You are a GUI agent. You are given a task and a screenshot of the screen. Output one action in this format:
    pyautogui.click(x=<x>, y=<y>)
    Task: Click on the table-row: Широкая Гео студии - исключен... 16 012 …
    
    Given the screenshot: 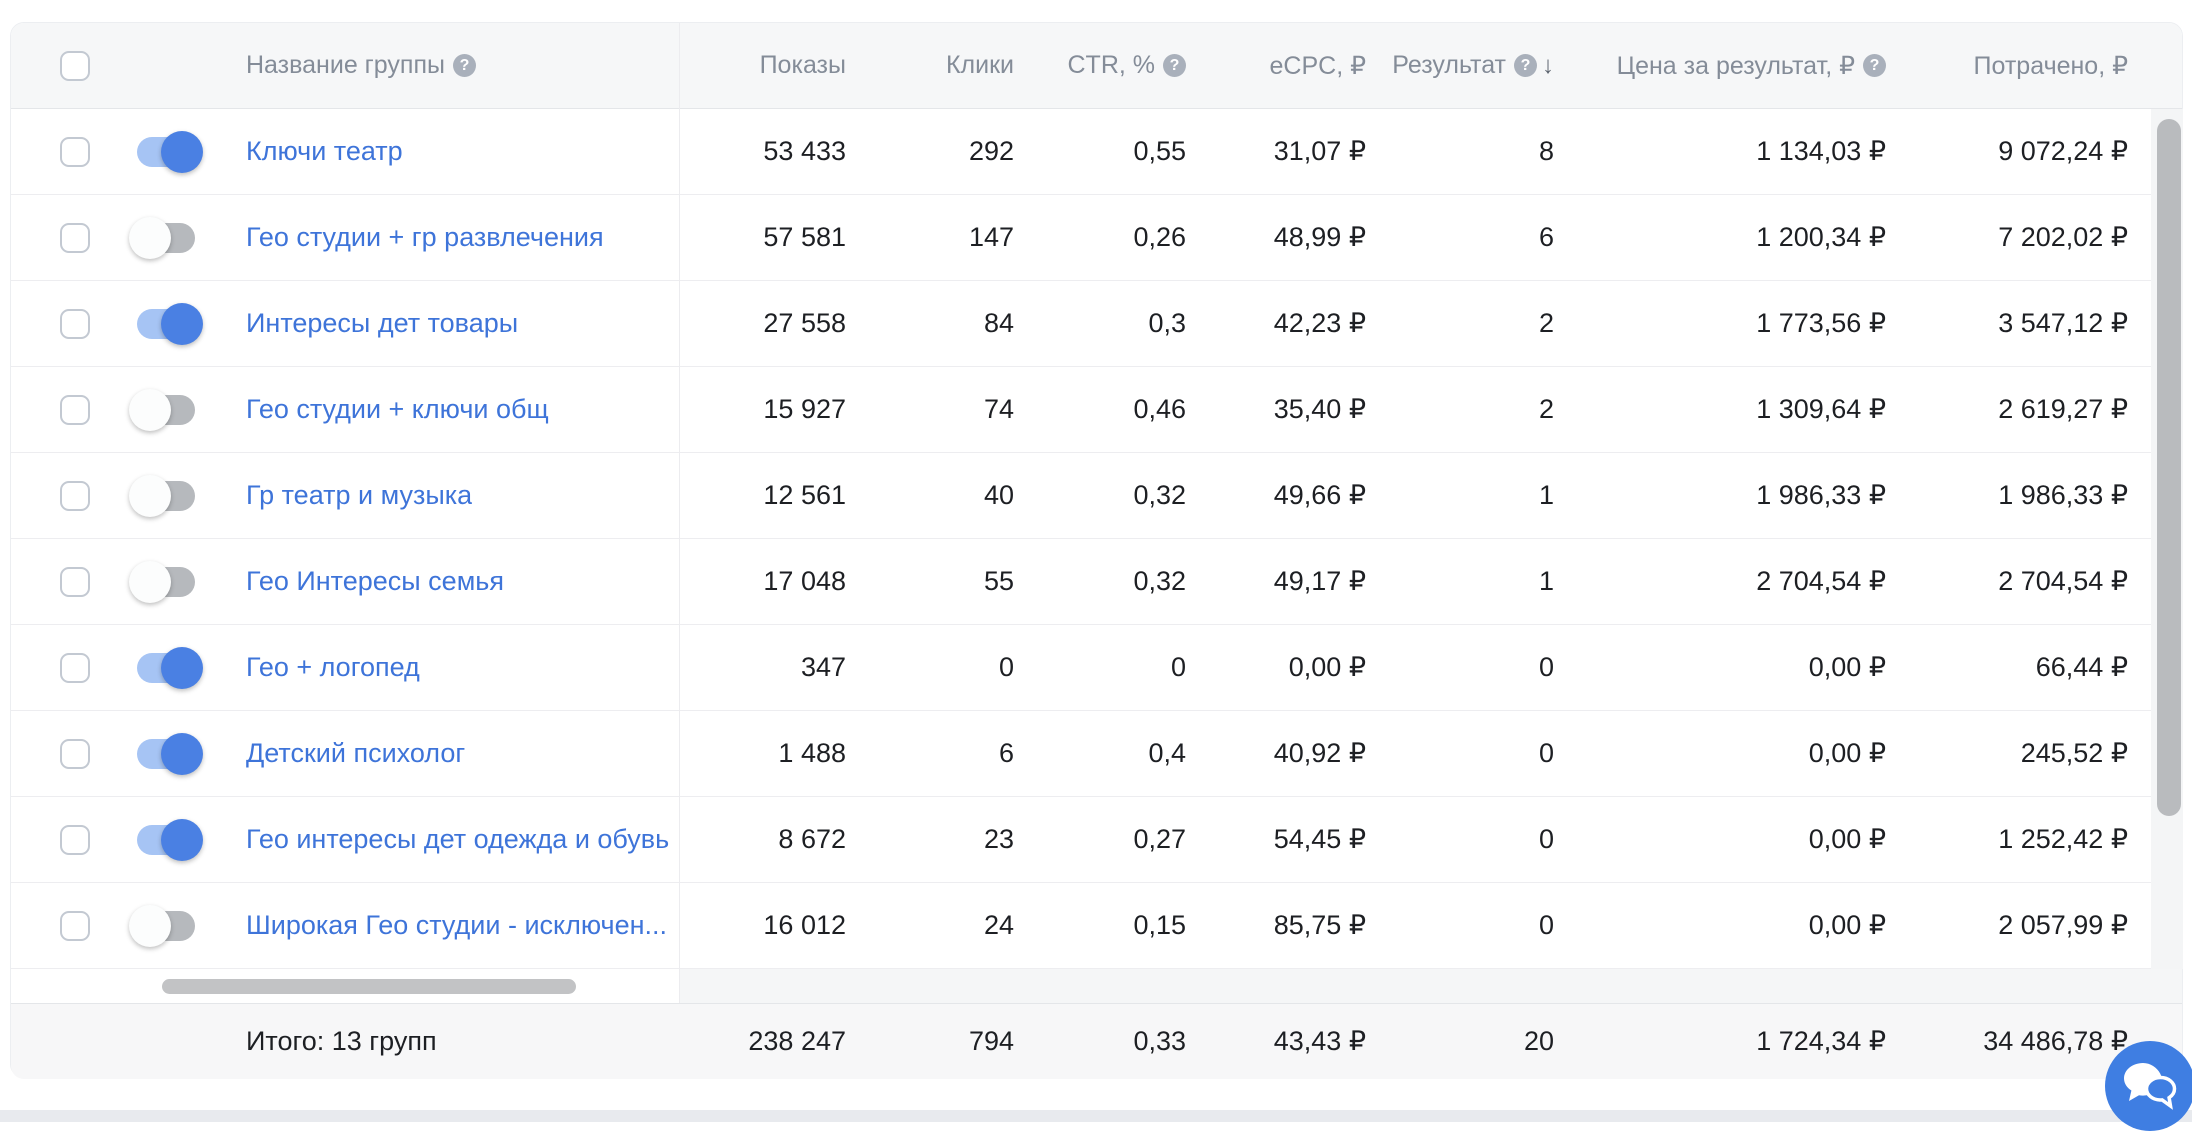 What is the action you would take?
    pyautogui.click(x=1096, y=926)
    